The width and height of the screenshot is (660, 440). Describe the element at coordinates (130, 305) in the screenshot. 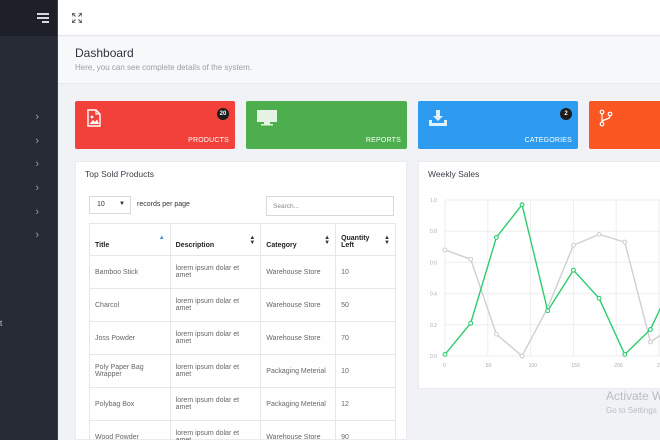

I see `cell-title: Charcol` at that location.